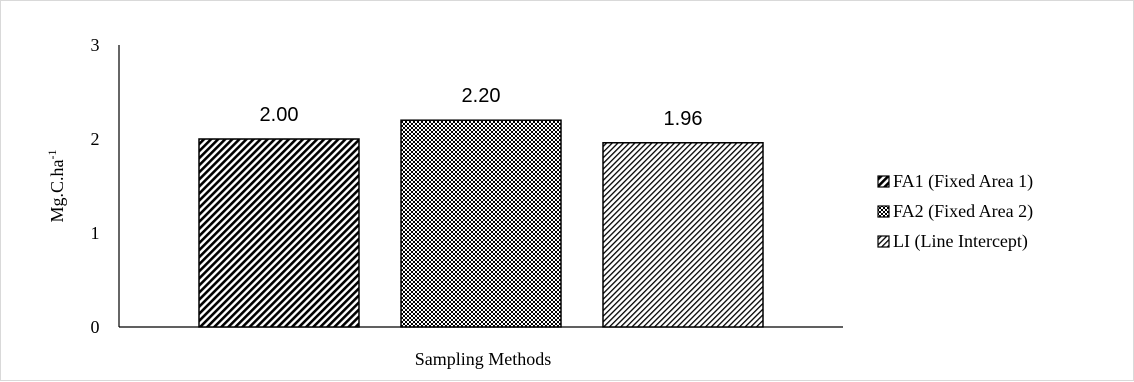 This screenshot has height=382, width=1134. I want to click on x-axis-title: Sampling Methods, so click(483, 359).